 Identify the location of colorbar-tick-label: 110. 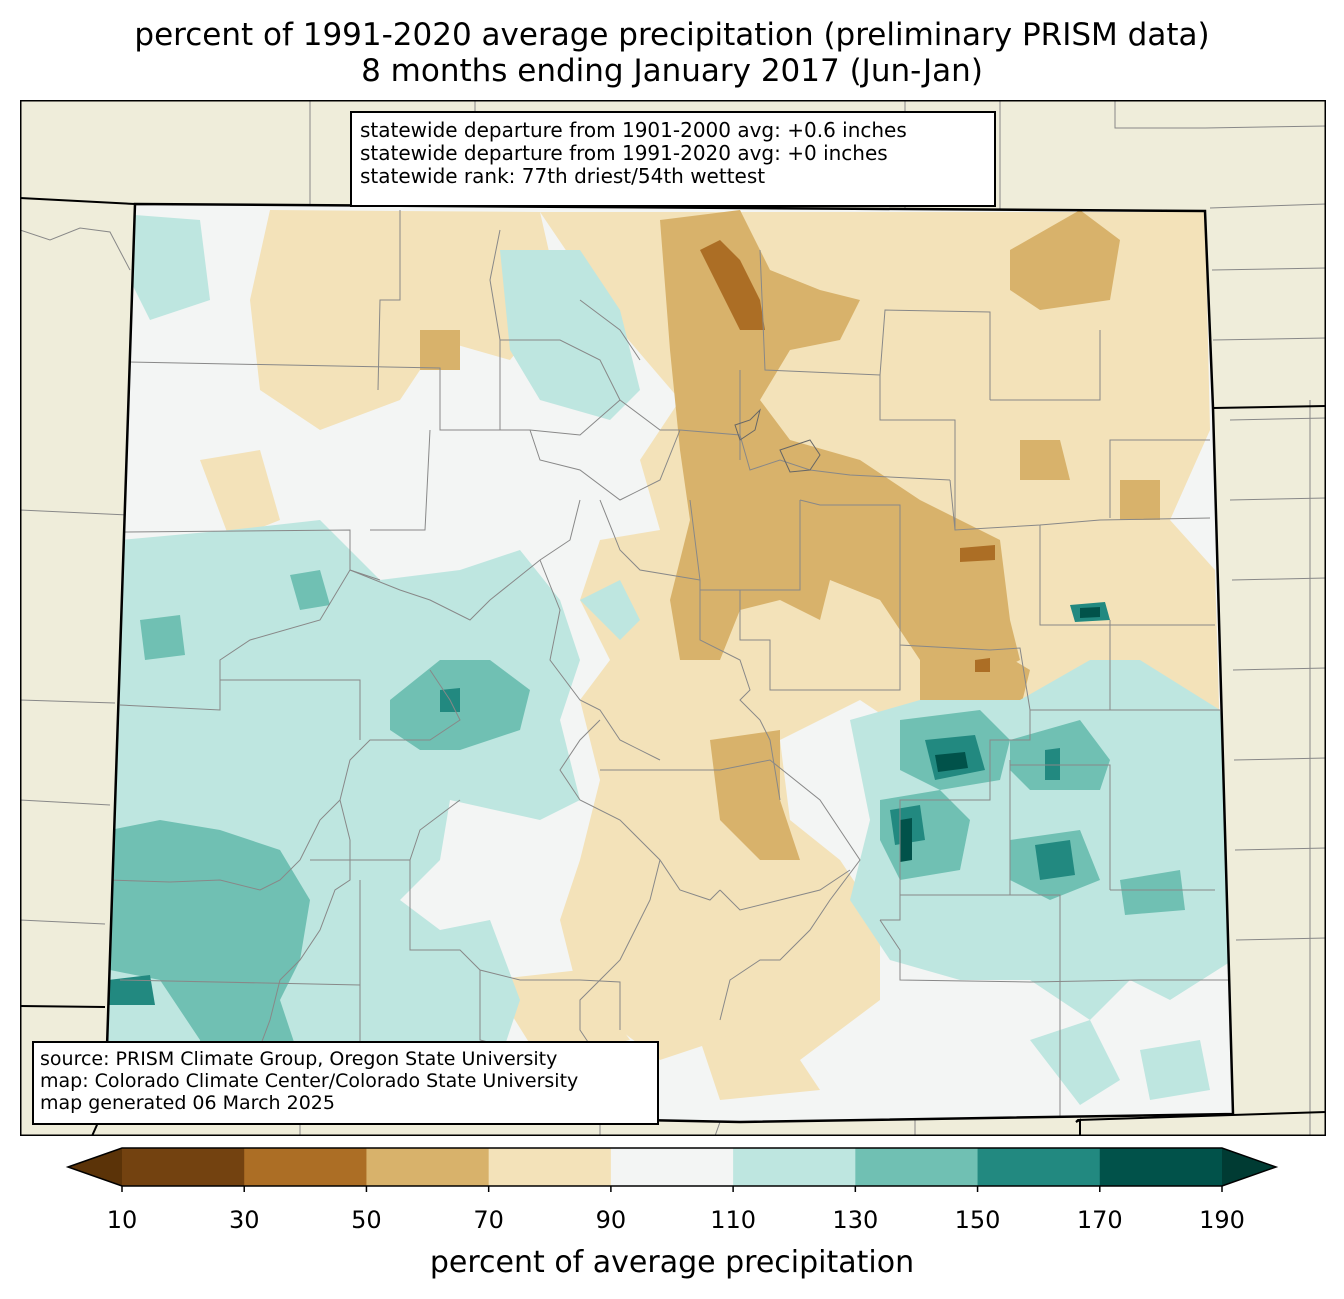
(733, 1220).